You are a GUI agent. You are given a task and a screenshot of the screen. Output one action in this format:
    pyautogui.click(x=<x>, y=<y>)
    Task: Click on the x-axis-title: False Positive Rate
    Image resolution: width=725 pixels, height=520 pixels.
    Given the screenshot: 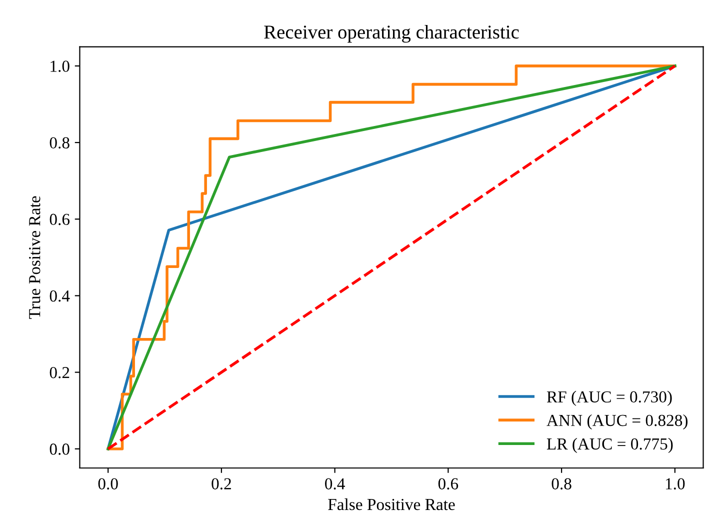 What is the action you would take?
    pyautogui.click(x=391, y=504)
    